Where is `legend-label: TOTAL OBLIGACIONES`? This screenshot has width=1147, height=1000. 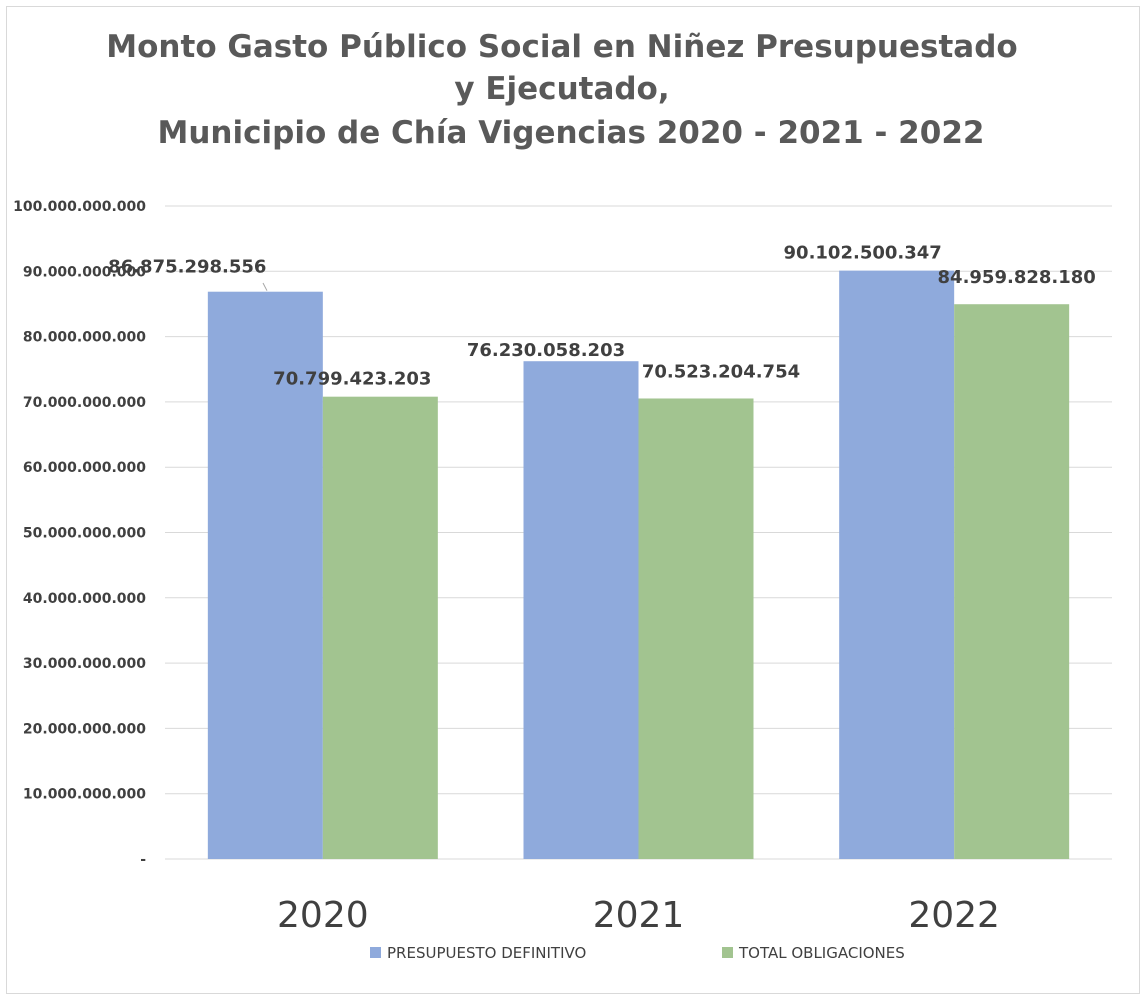
legend-label: TOTAL OBLIGACIONES is located at coordinates (821, 953).